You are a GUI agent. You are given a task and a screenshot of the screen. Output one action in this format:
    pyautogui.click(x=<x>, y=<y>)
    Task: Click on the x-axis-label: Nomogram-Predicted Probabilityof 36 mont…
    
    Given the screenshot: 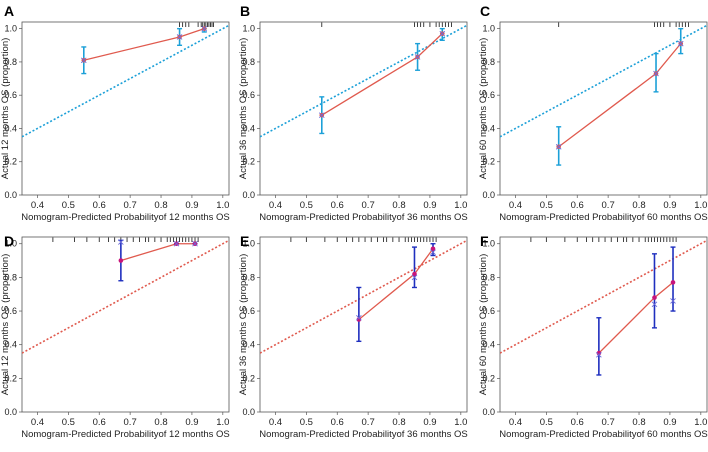 What is the action you would take?
    pyautogui.click(x=363, y=217)
    